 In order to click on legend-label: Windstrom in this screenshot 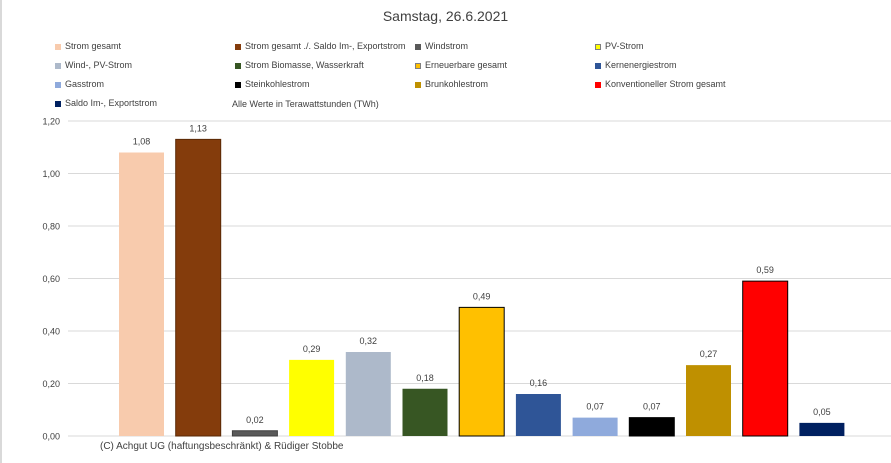, I will do `click(447, 46)`.